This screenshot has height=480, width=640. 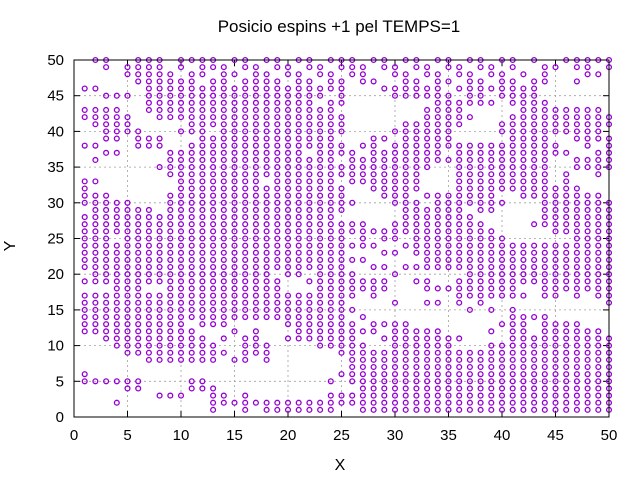 What do you see at coordinates (10, 245) in the screenshot?
I see `y-axis-label: Y` at bounding box center [10, 245].